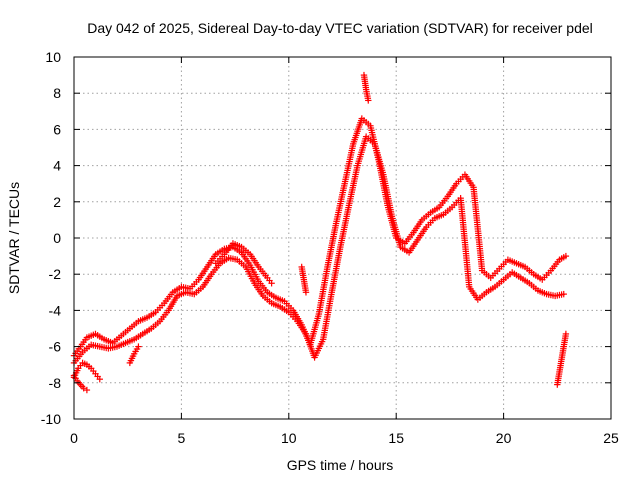 The image size is (640, 480). Describe the element at coordinates (57, 93) in the screenshot. I see `y-tick-label: 8` at that location.